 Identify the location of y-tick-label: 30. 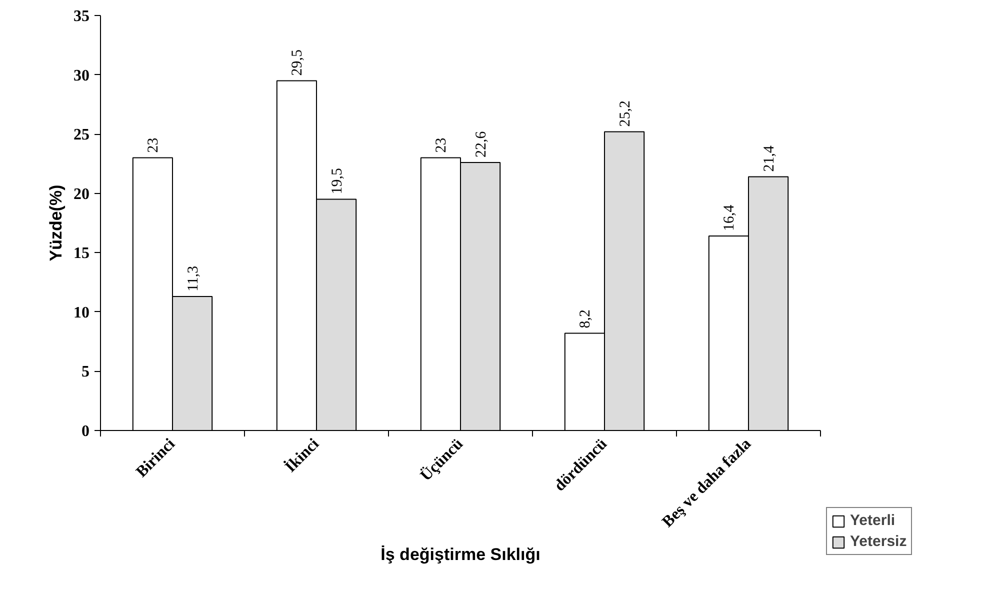
(82, 75).